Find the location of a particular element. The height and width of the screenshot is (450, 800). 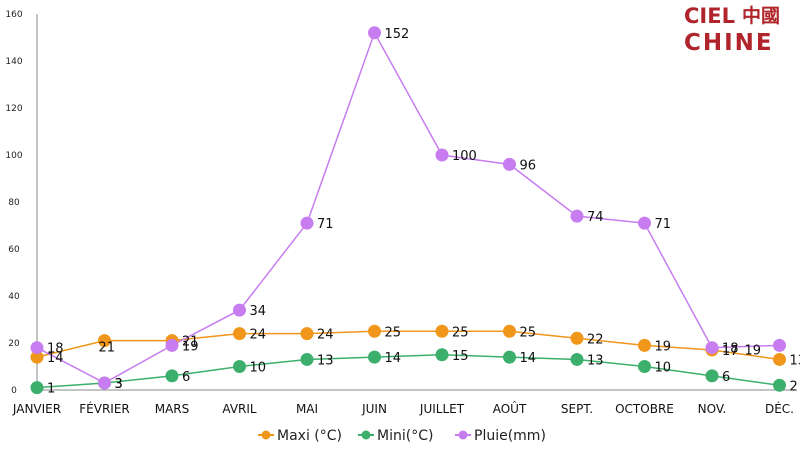

y-axis-ticks: 0 20 40 60 80 100 120 140 160 is located at coordinates (13, 203).